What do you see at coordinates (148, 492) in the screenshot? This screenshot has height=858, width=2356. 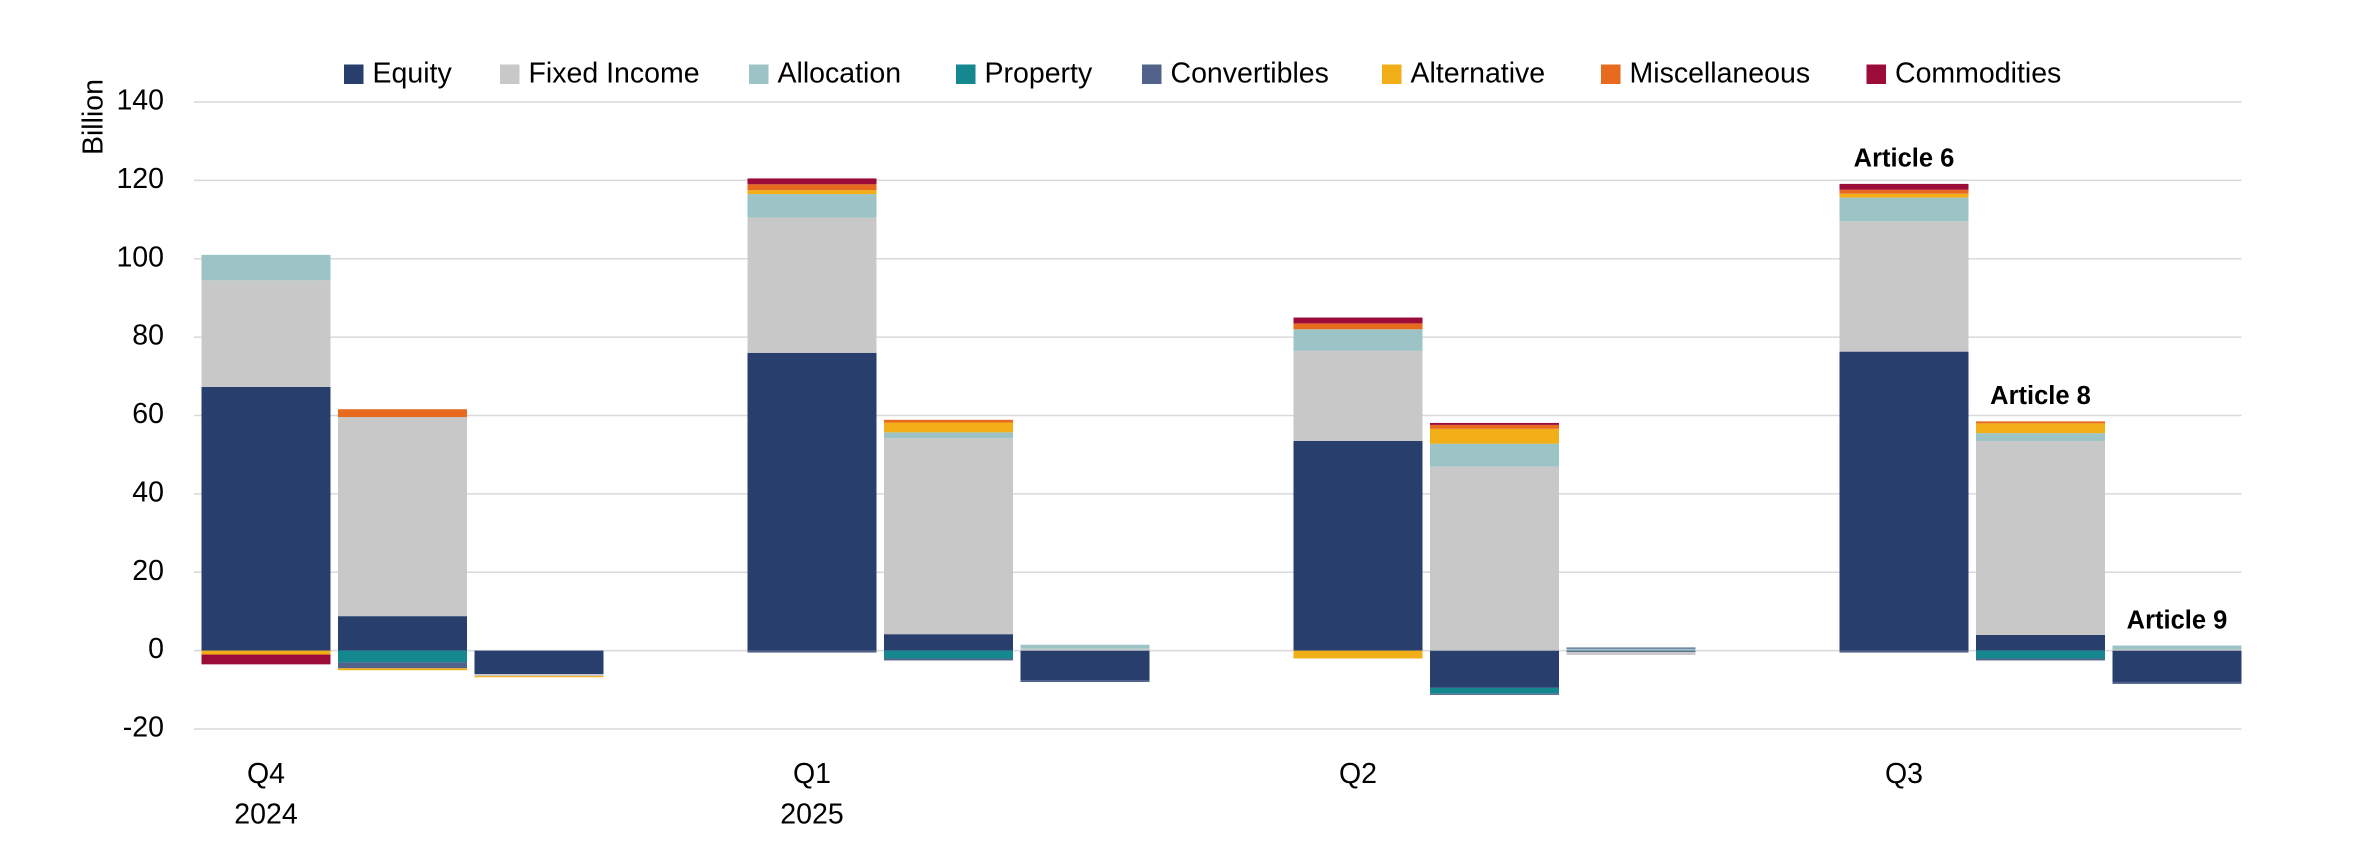 I see `y-tick-label: 40` at bounding box center [148, 492].